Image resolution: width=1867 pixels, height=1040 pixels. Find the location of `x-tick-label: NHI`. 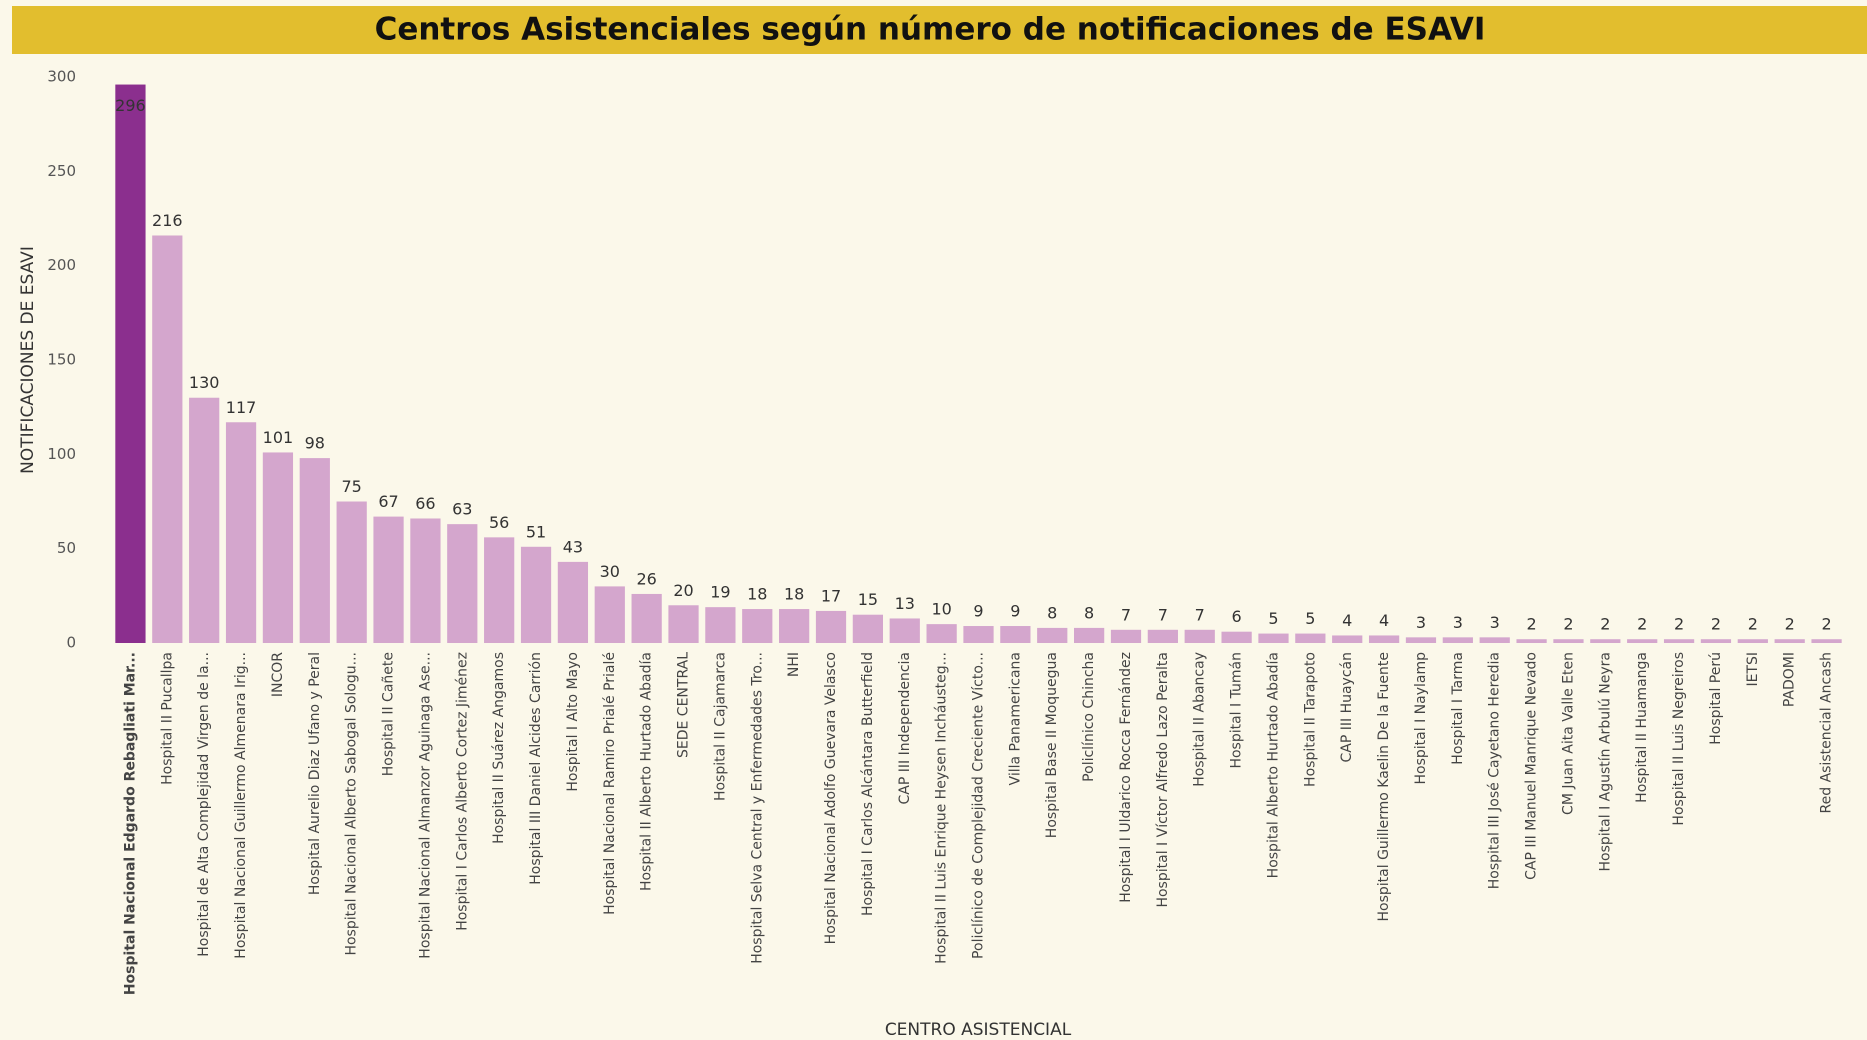

x-tick-label: NHI is located at coordinates (794, 664).